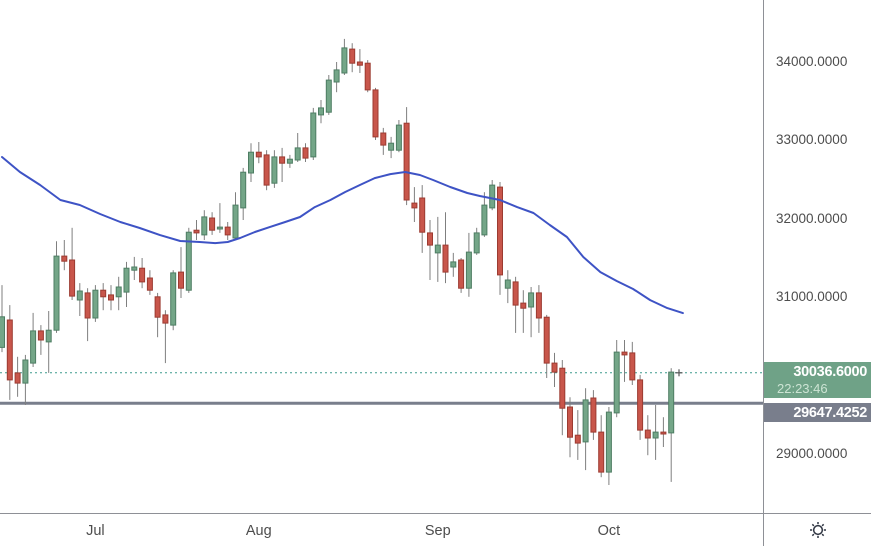  I want to click on time-axis-label-aug: Aug, so click(258, 531).